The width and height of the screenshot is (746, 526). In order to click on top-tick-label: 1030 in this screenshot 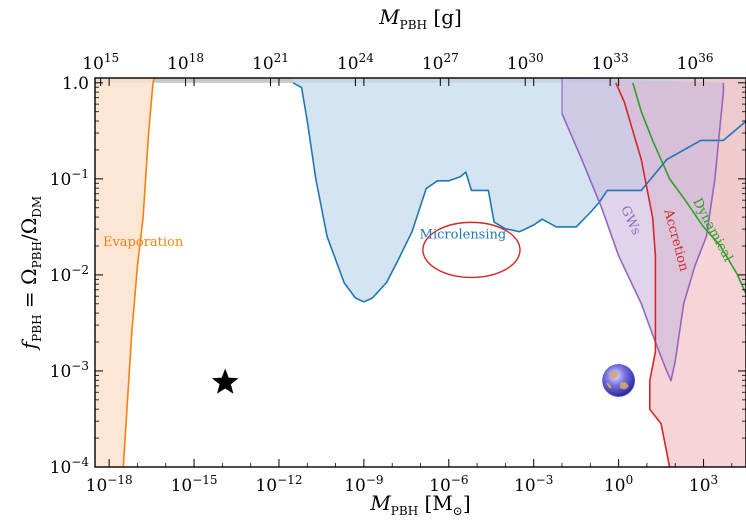, I will do `click(525, 62)`.